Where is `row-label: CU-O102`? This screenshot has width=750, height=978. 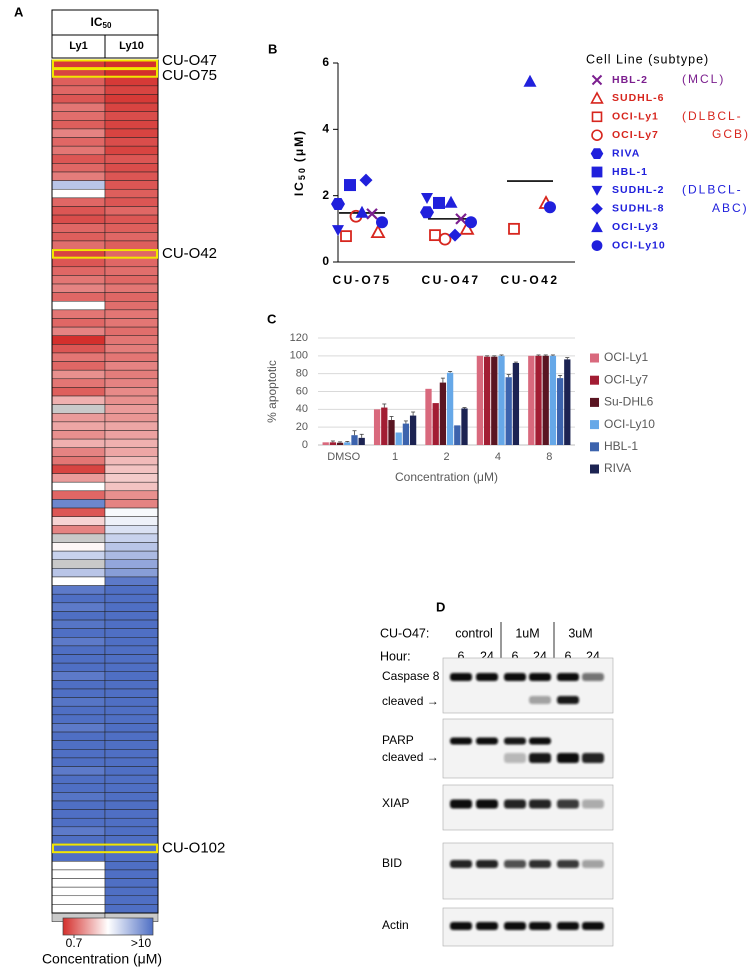 row-label: CU-O102 is located at coordinates (193, 847).